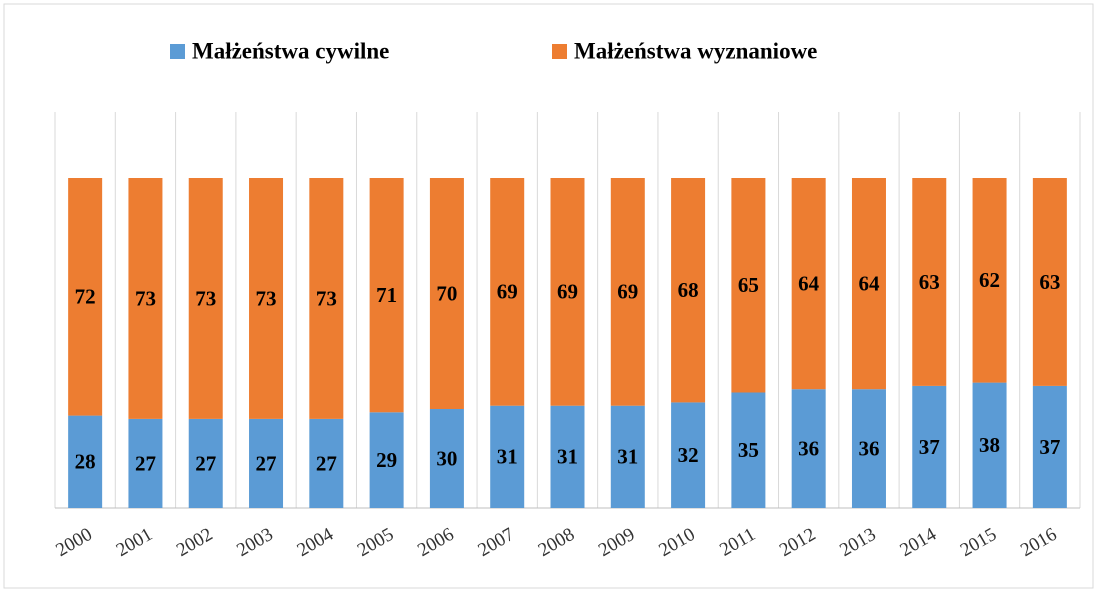 This screenshot has width=1097, height=592. Describe the element at coordinates (695, 50) in the screenshot. I see `legend-label: Małżeństwa wyznaniowe` at that location.